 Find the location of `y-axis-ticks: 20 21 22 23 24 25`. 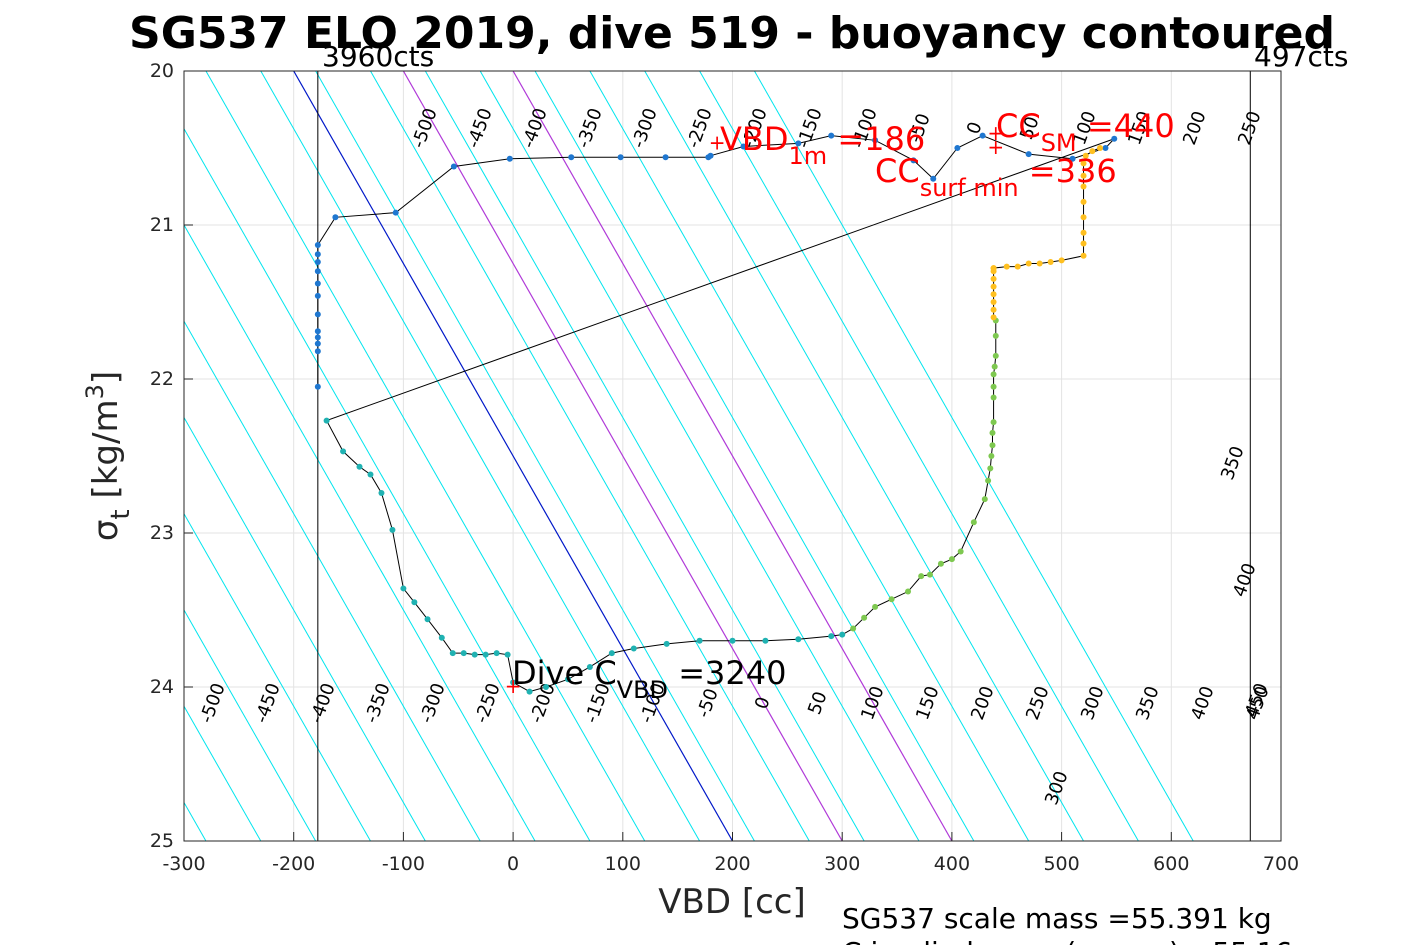

y-axis-ticks: 20 21 22 23 24 25 is located at coordinates (171, 456).